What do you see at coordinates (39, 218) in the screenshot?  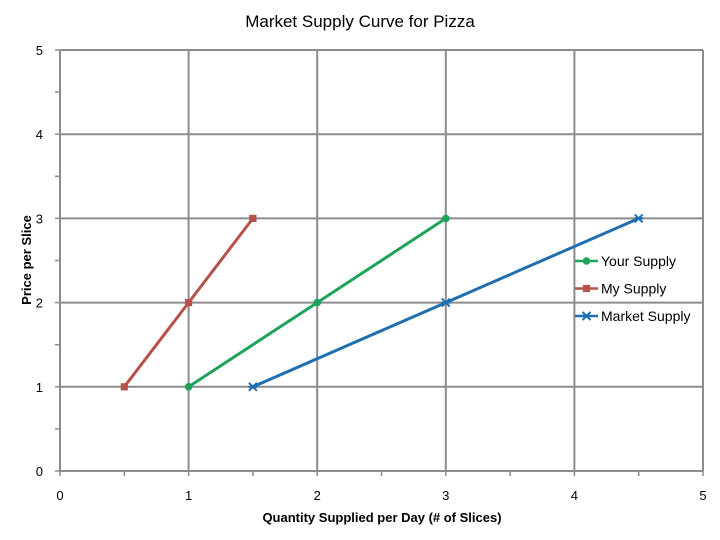 I see `y-tick-label: 3` at bounding box center [39, 218].